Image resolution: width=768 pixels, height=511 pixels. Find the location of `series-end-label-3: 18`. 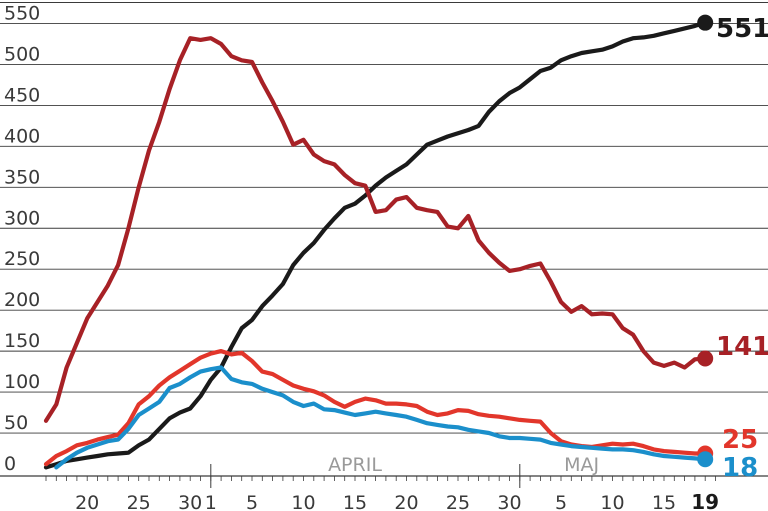

series-end-label-3: 18 is located at coordinates (740, 468).